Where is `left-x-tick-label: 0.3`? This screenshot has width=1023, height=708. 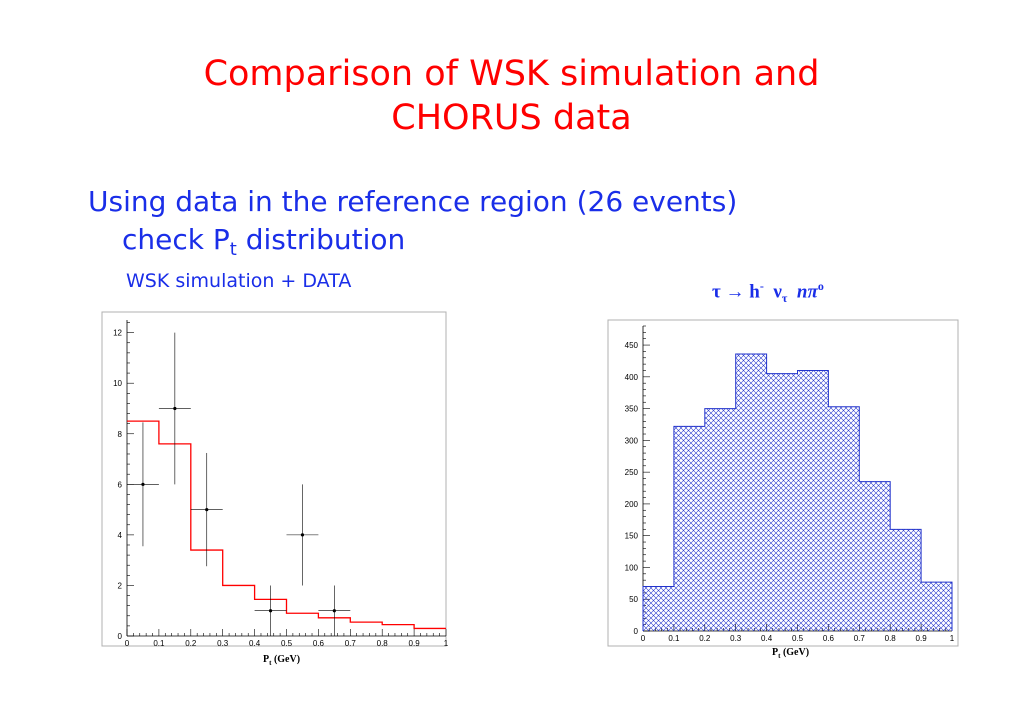 left-x-tick-label: 0.3 is located at coordinates (223, 643).